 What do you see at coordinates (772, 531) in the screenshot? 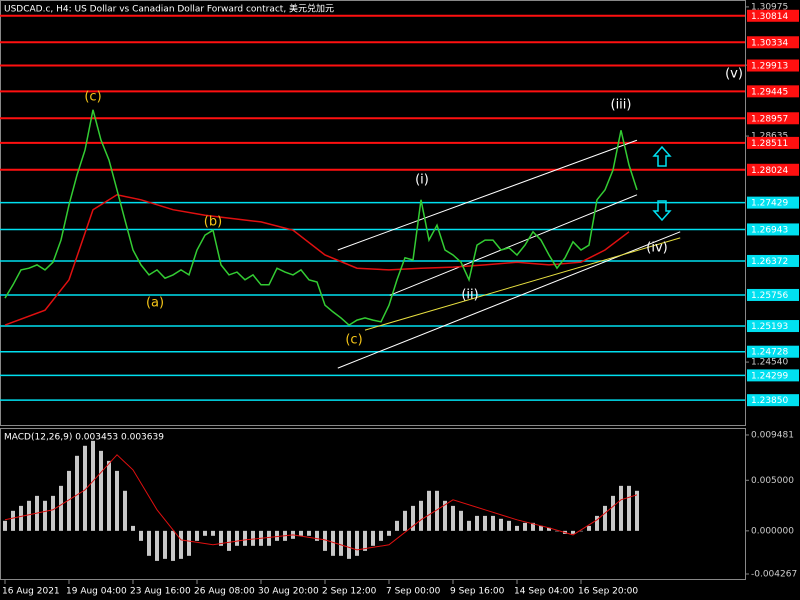
I see `y-tick-label: 0.000000` at bounding box center [772, 531].